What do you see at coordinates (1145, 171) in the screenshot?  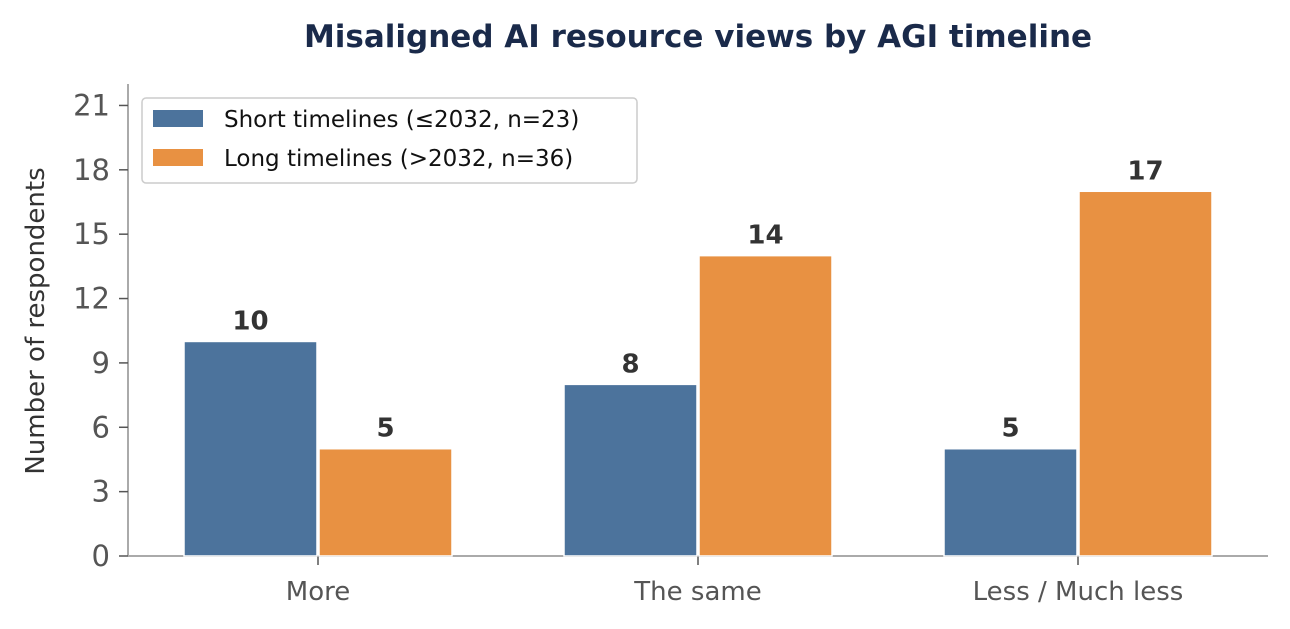 I see `data-label: 17` at bounding box center [1145, 171].